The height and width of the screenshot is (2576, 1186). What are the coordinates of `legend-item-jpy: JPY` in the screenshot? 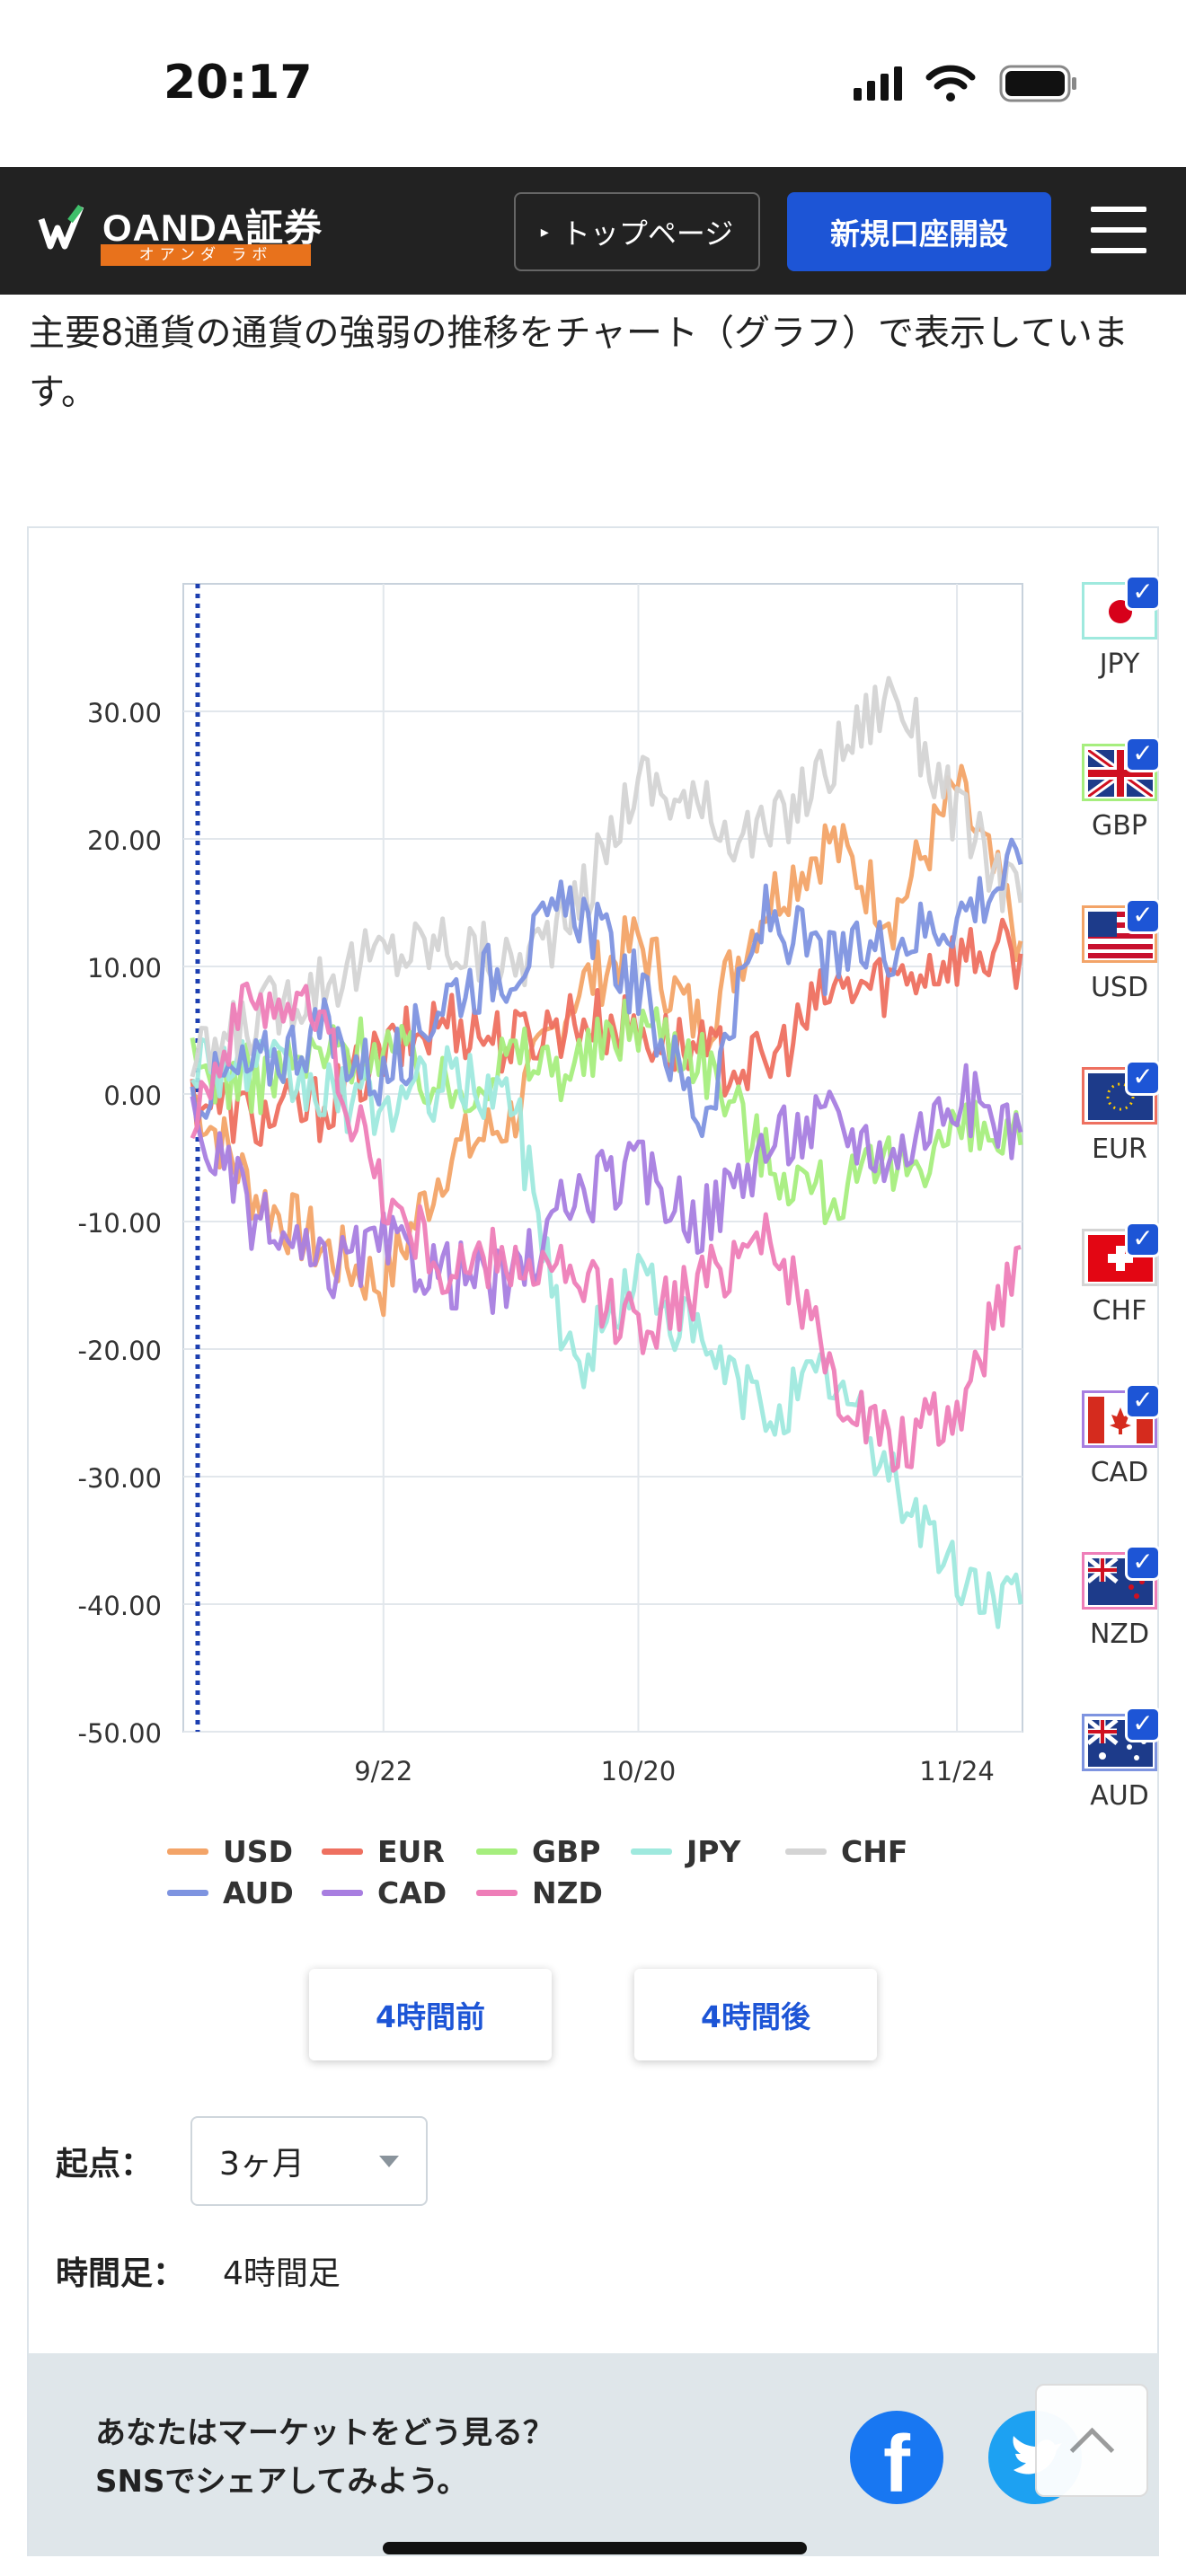 It's located at (708, 1851).